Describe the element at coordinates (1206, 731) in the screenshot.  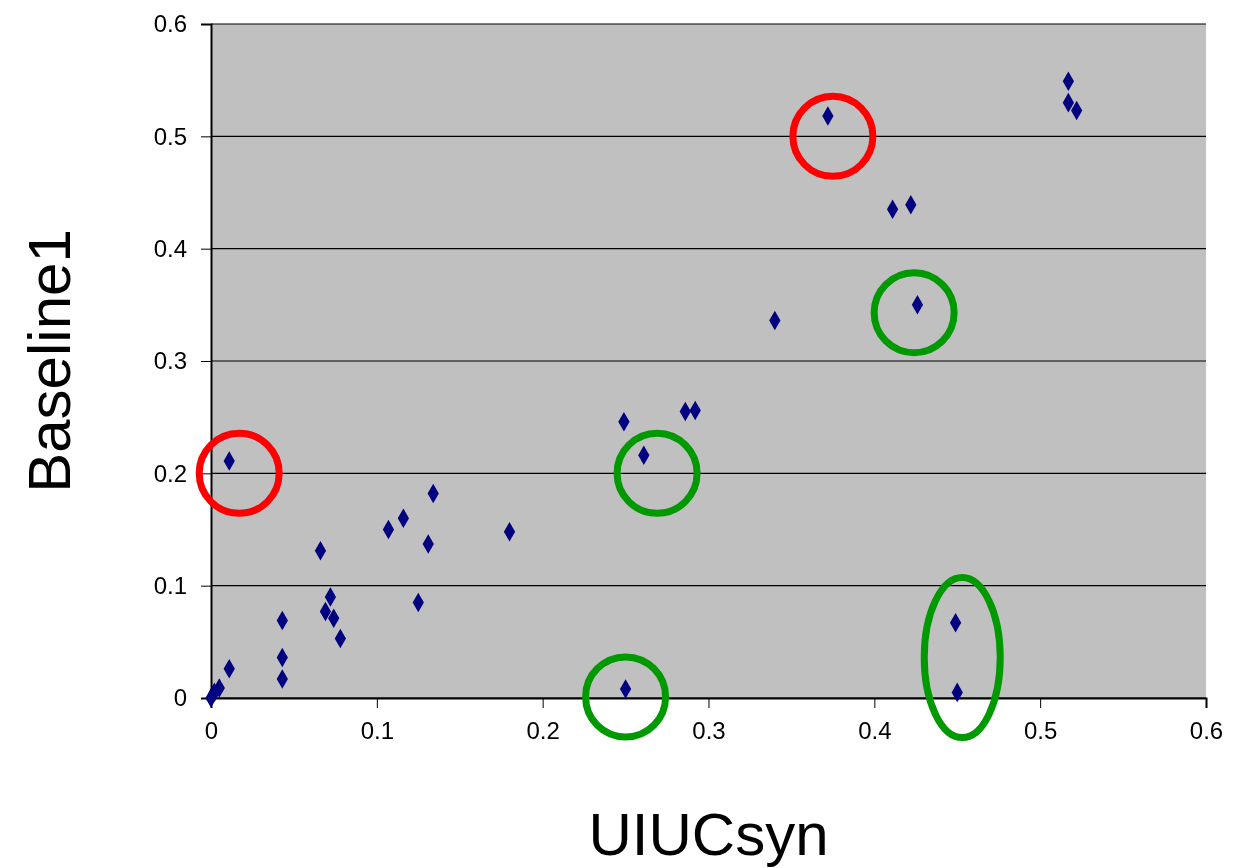
I see `x-tick-label: 0.6` at that location.